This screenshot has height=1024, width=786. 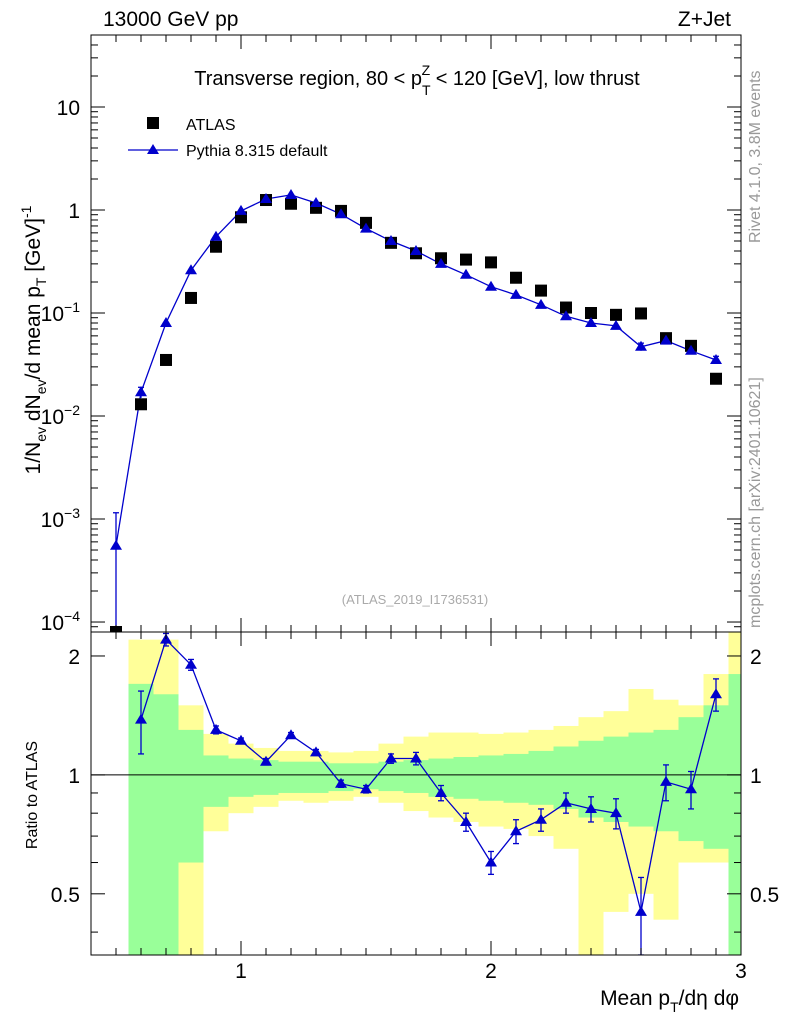 What do you see at coordinates (74, 776) in the screenshot?
I see `ratio-y-tick-label-left: 1` at bounding box center [74, 776].